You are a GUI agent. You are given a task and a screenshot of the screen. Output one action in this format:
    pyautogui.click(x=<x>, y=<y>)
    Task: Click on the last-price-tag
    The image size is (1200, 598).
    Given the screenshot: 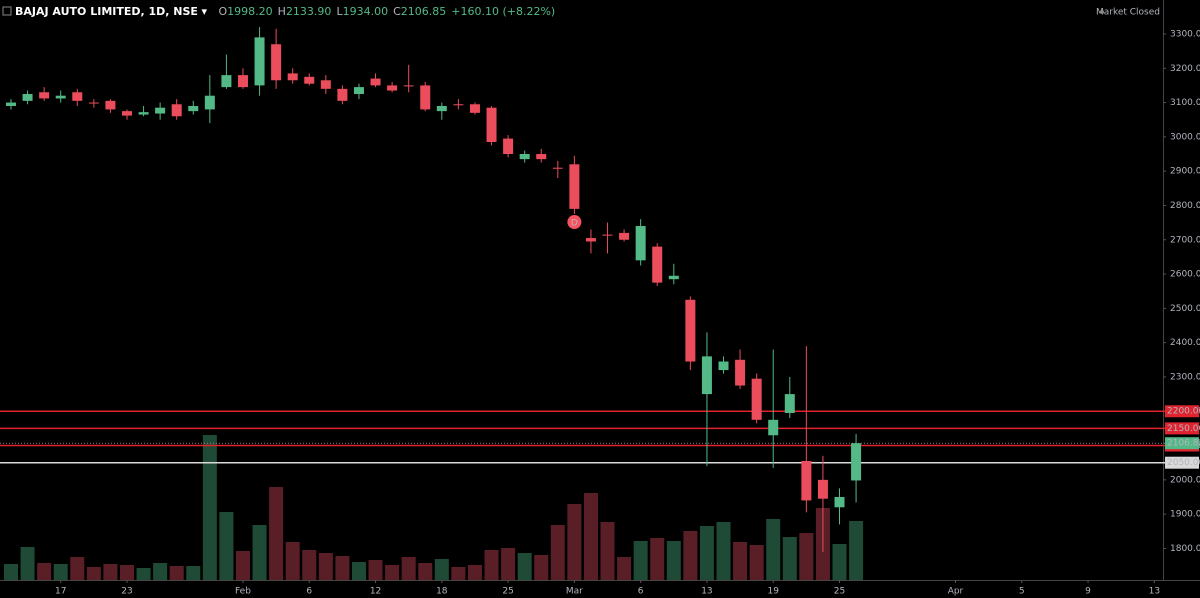 What is the action you would take?
    pyautogui.click(x=1182, y=443)
    